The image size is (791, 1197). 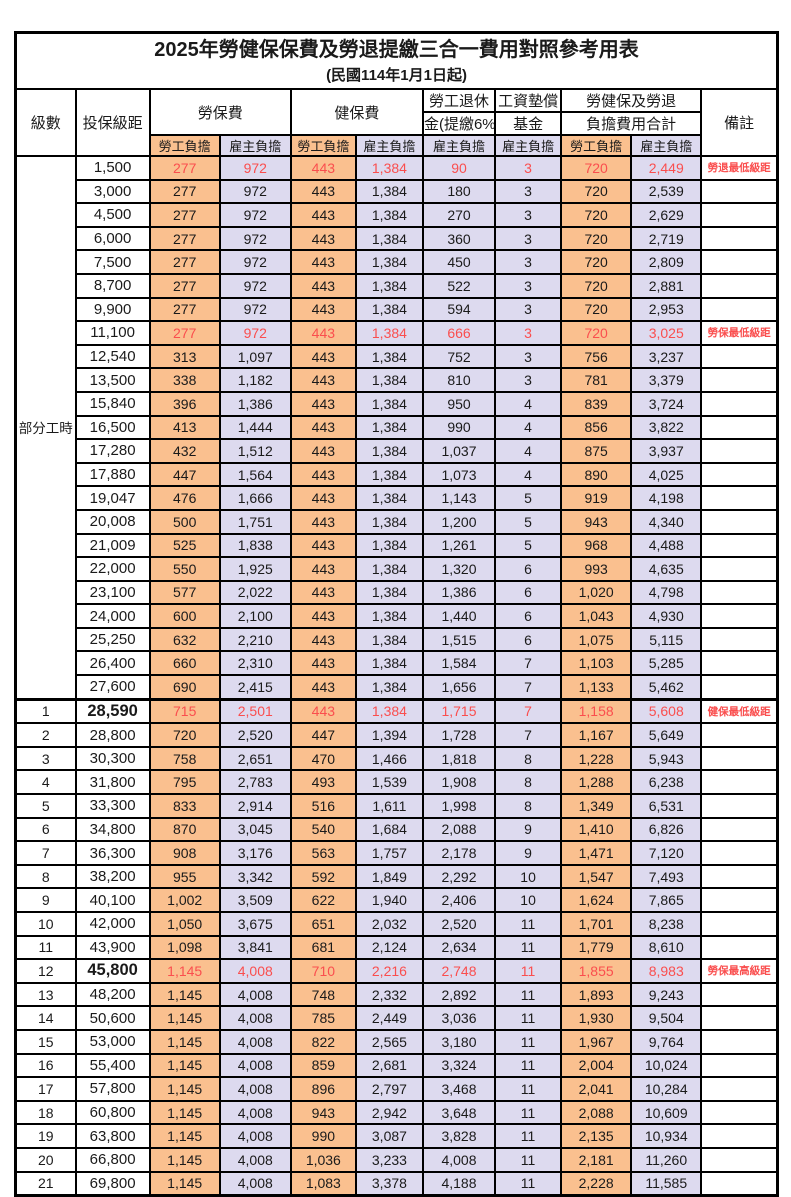 I want to click on pension-employer-cell: 1,440, so click(x=459, y=616).